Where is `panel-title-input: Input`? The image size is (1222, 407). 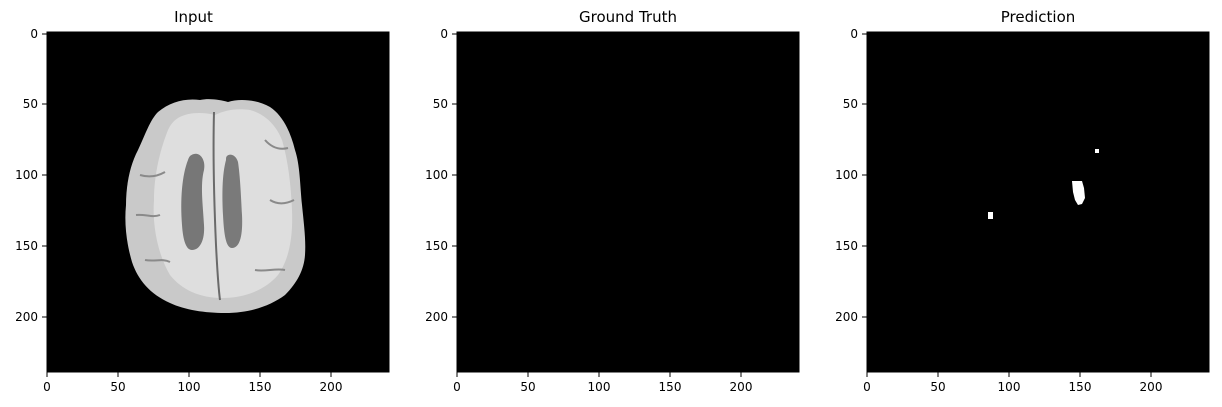
panel-title-input: Input is located at coordinates (193, 17).